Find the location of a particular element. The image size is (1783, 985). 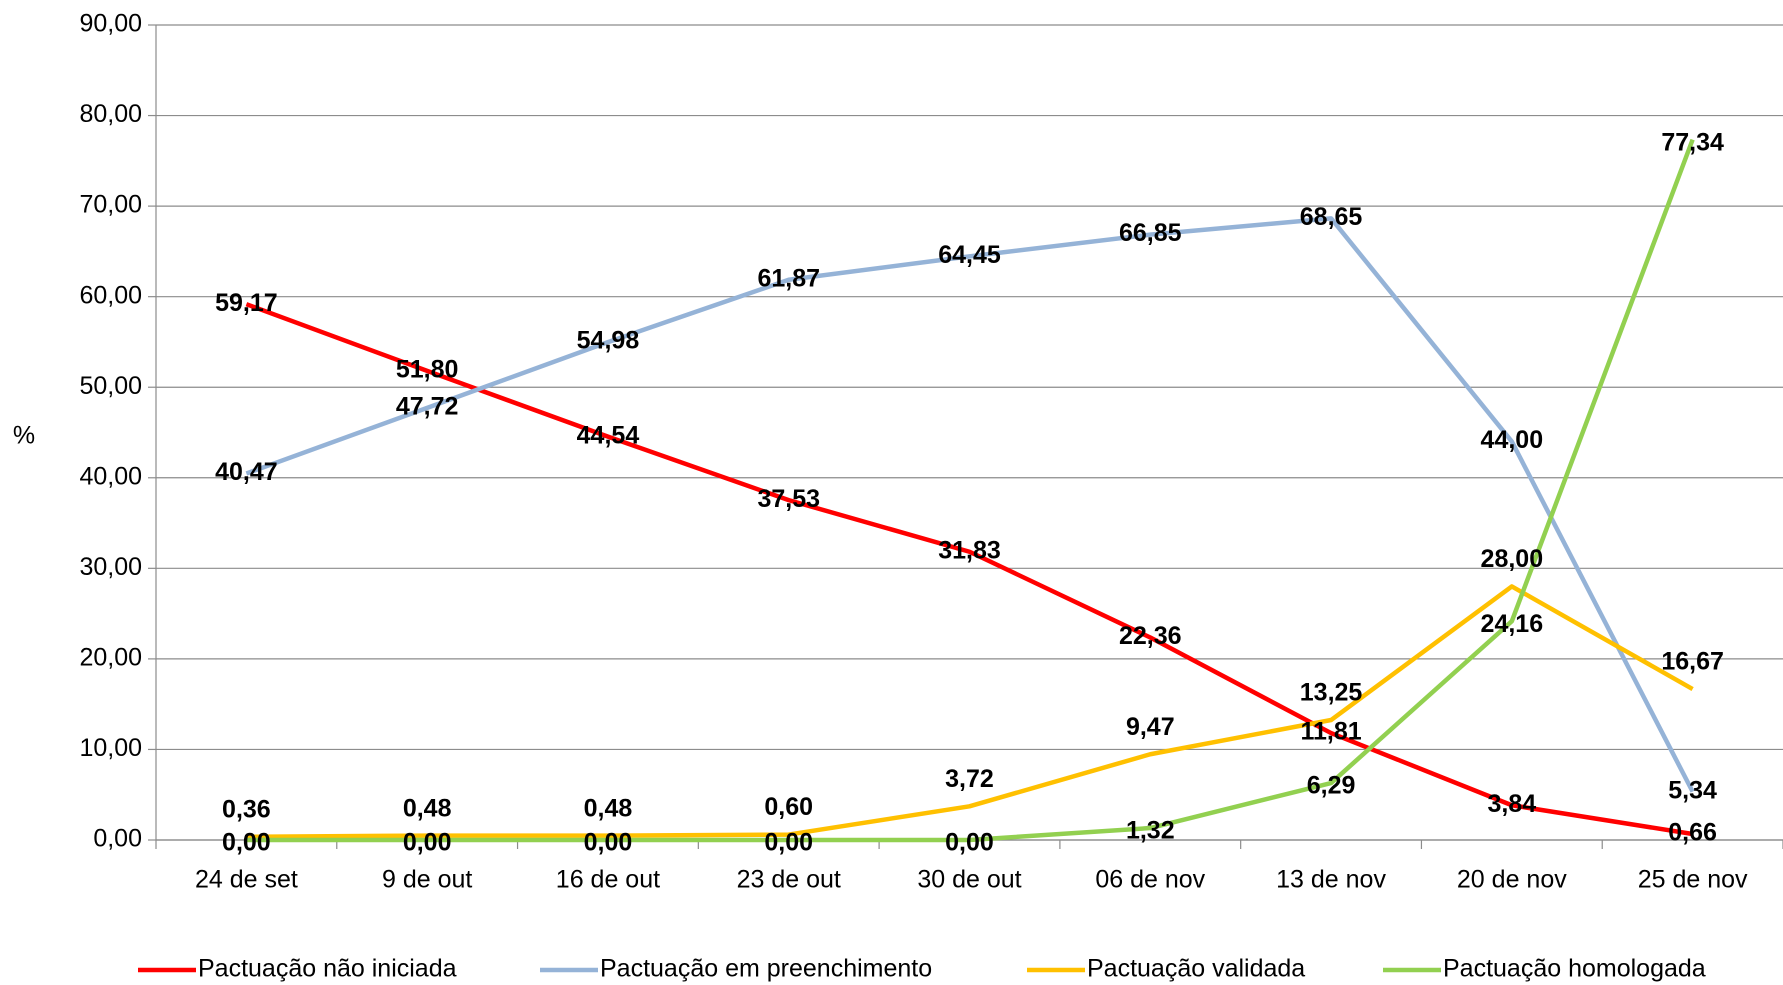

x-tick-label: 13 de nov is located at coordinates (1331, 880).